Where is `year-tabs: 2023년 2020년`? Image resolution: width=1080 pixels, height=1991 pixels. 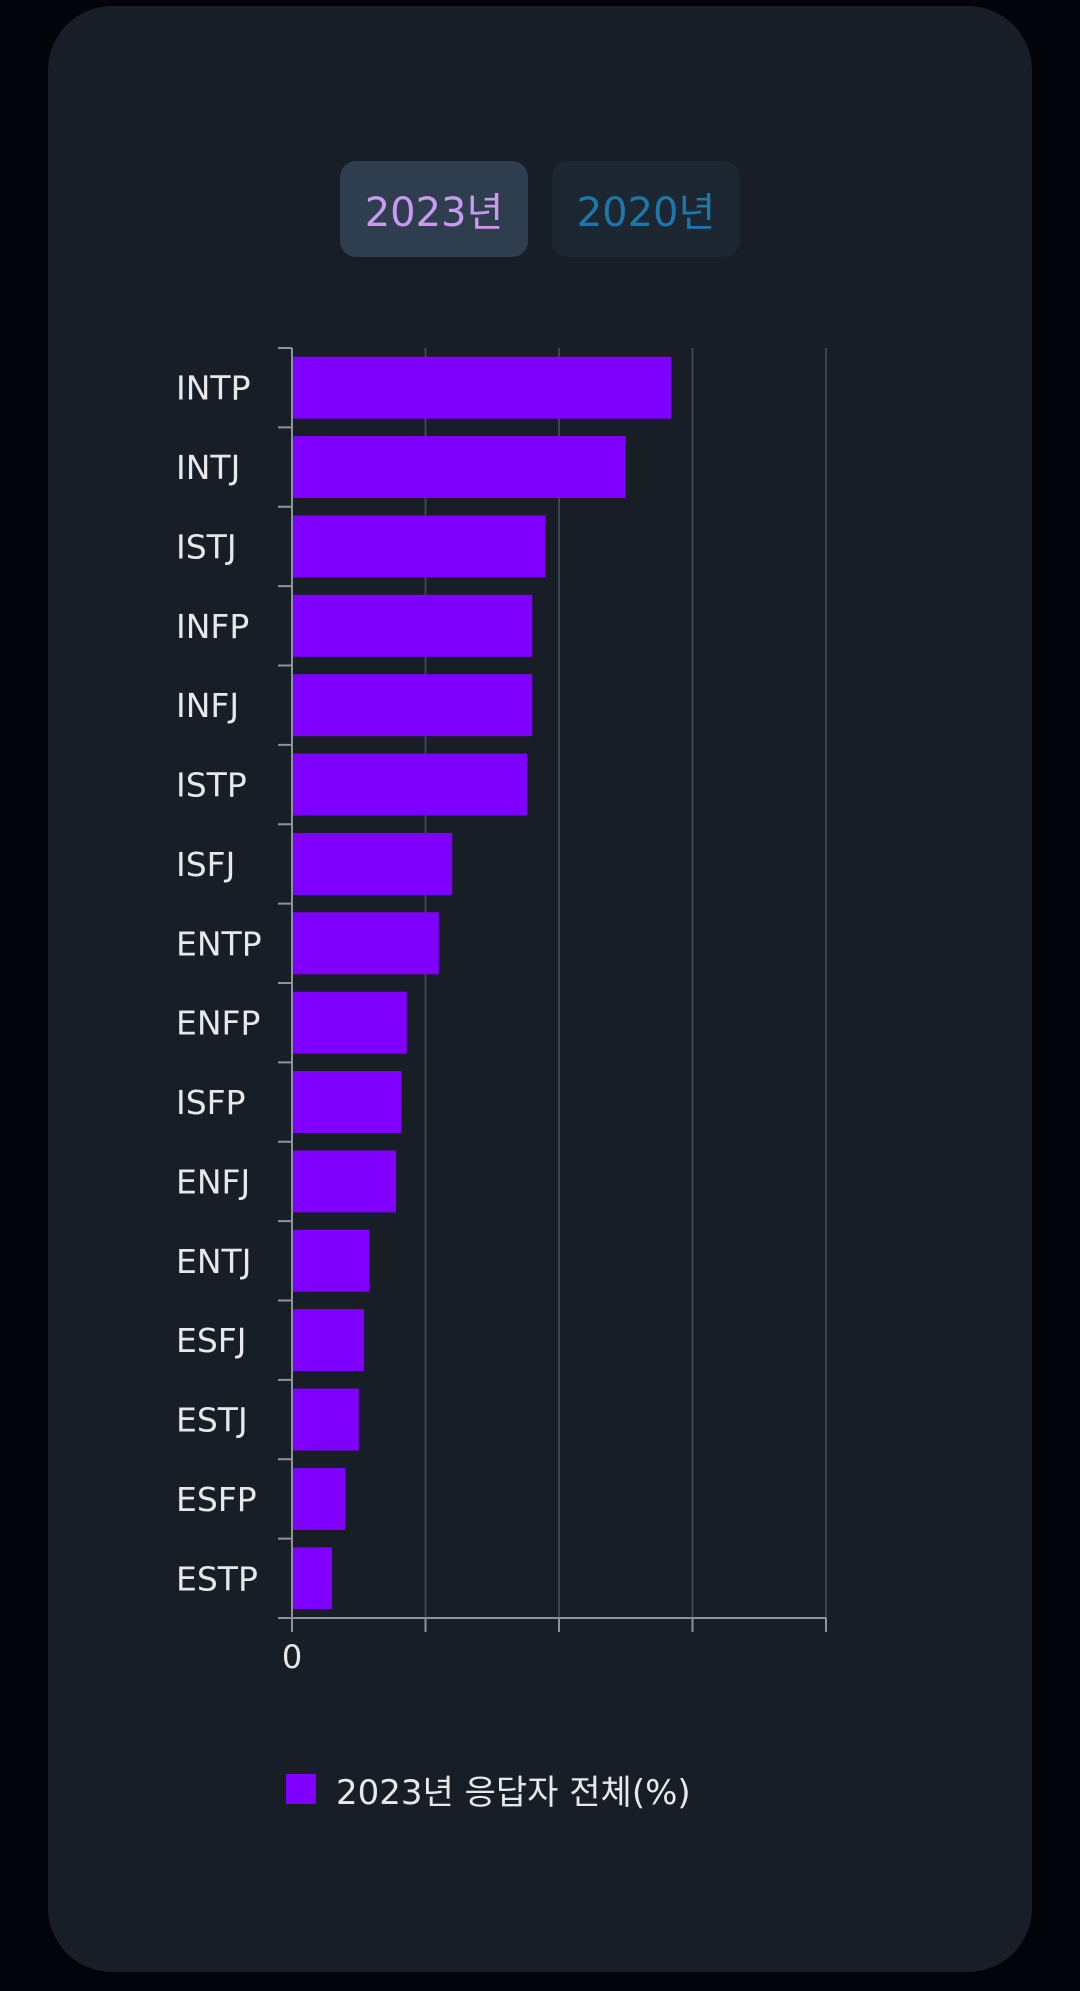
year-tabs: 2023년 2020년 is located at coordinates (540, 209).